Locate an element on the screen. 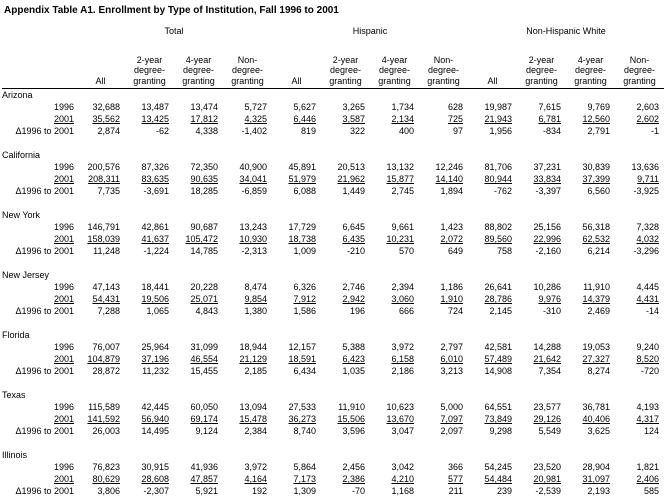 The width and height of the screenshot is (665, 497). spacer-cell is located at coordinates (333, 443).